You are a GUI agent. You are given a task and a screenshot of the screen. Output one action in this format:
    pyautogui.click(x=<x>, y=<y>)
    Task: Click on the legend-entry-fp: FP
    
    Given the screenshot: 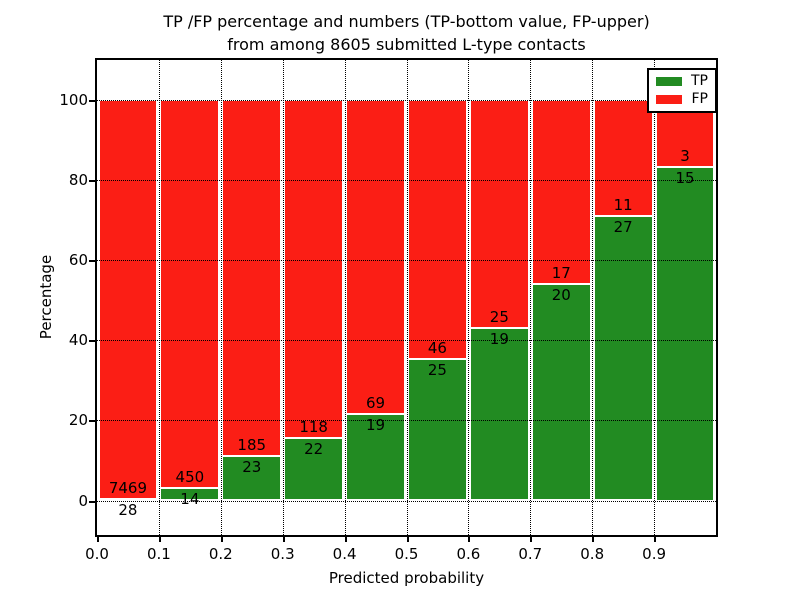 What is the action you would take?
    pyautogui.click(x=682, y=98)
    